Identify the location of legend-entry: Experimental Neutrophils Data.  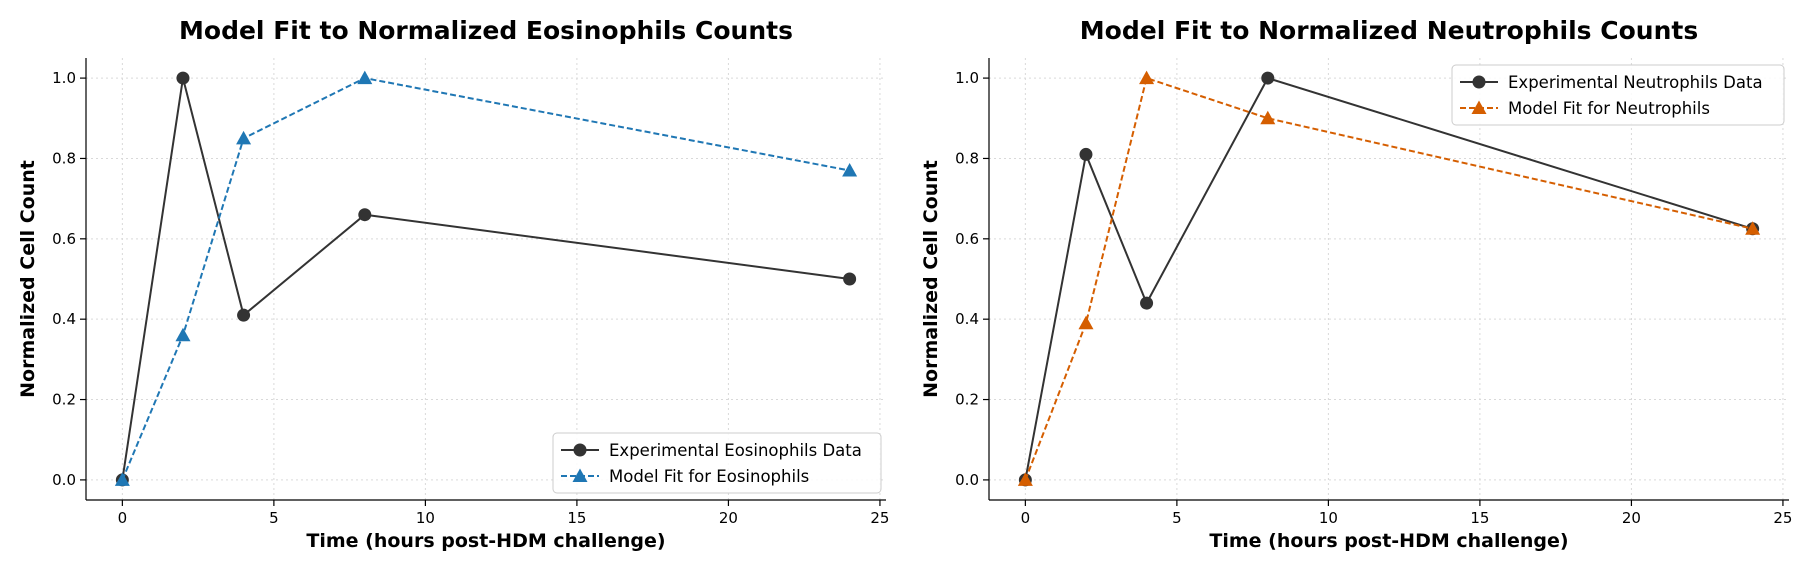
(1635, 82).